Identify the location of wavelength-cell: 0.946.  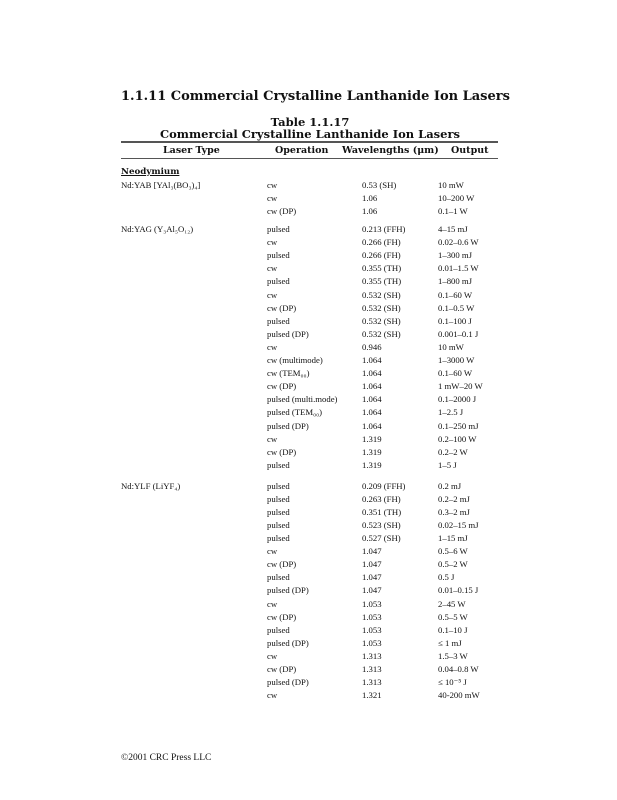
(372, 346).